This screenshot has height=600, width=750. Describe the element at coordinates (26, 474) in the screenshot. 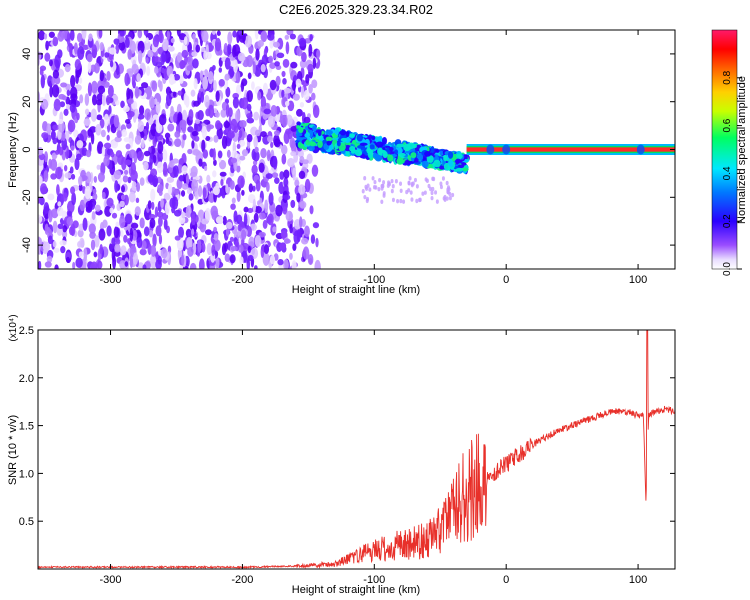

I see `snr-y-tick-label: 1.0` at that location.